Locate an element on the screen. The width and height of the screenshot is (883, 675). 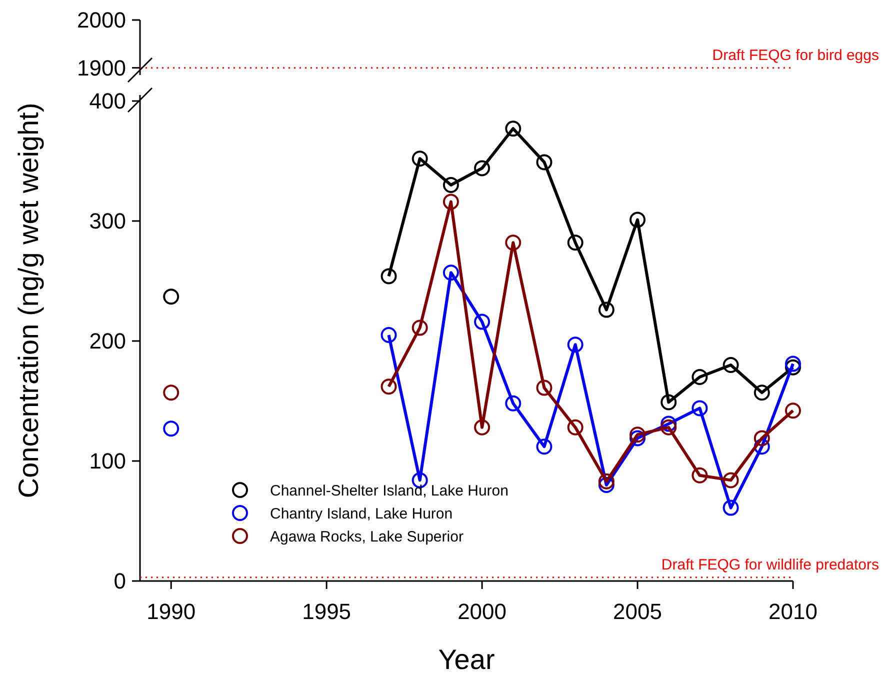
legend-label: Agawa Rocks, Lake Superior is located at coordinates (367, 537).